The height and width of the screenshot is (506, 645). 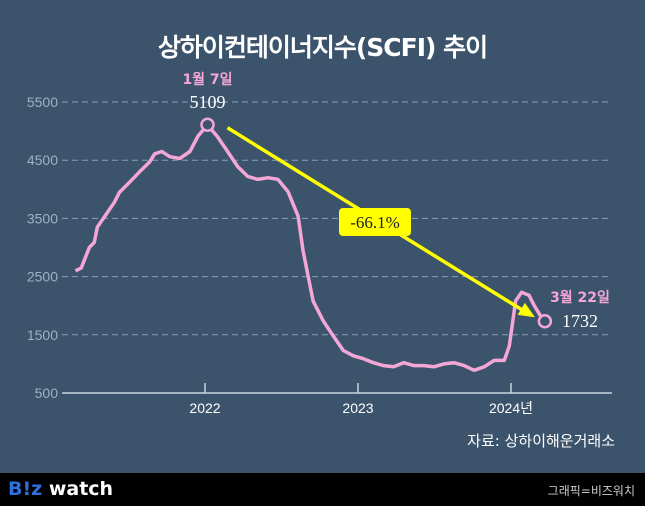 I want to click on y-tick-label: 3500, so click(x=42, y=218).